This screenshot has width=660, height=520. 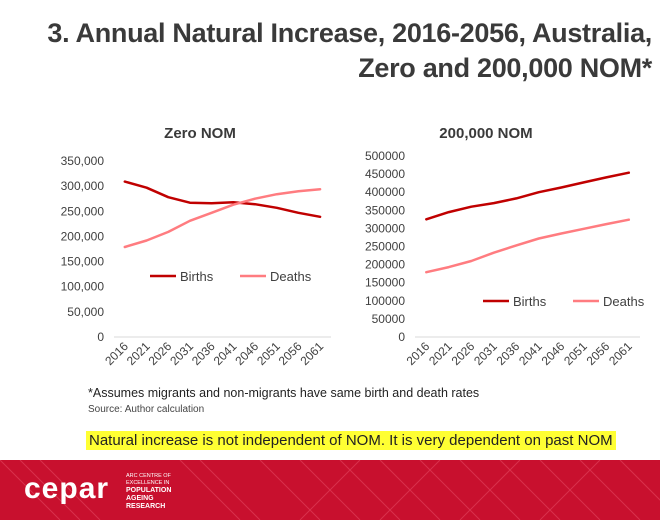 What do you see at coordinates (145, 506) in the screenshot?
I see `logo-tagline-line: RESEARCH` at bounding box center [145, 506].